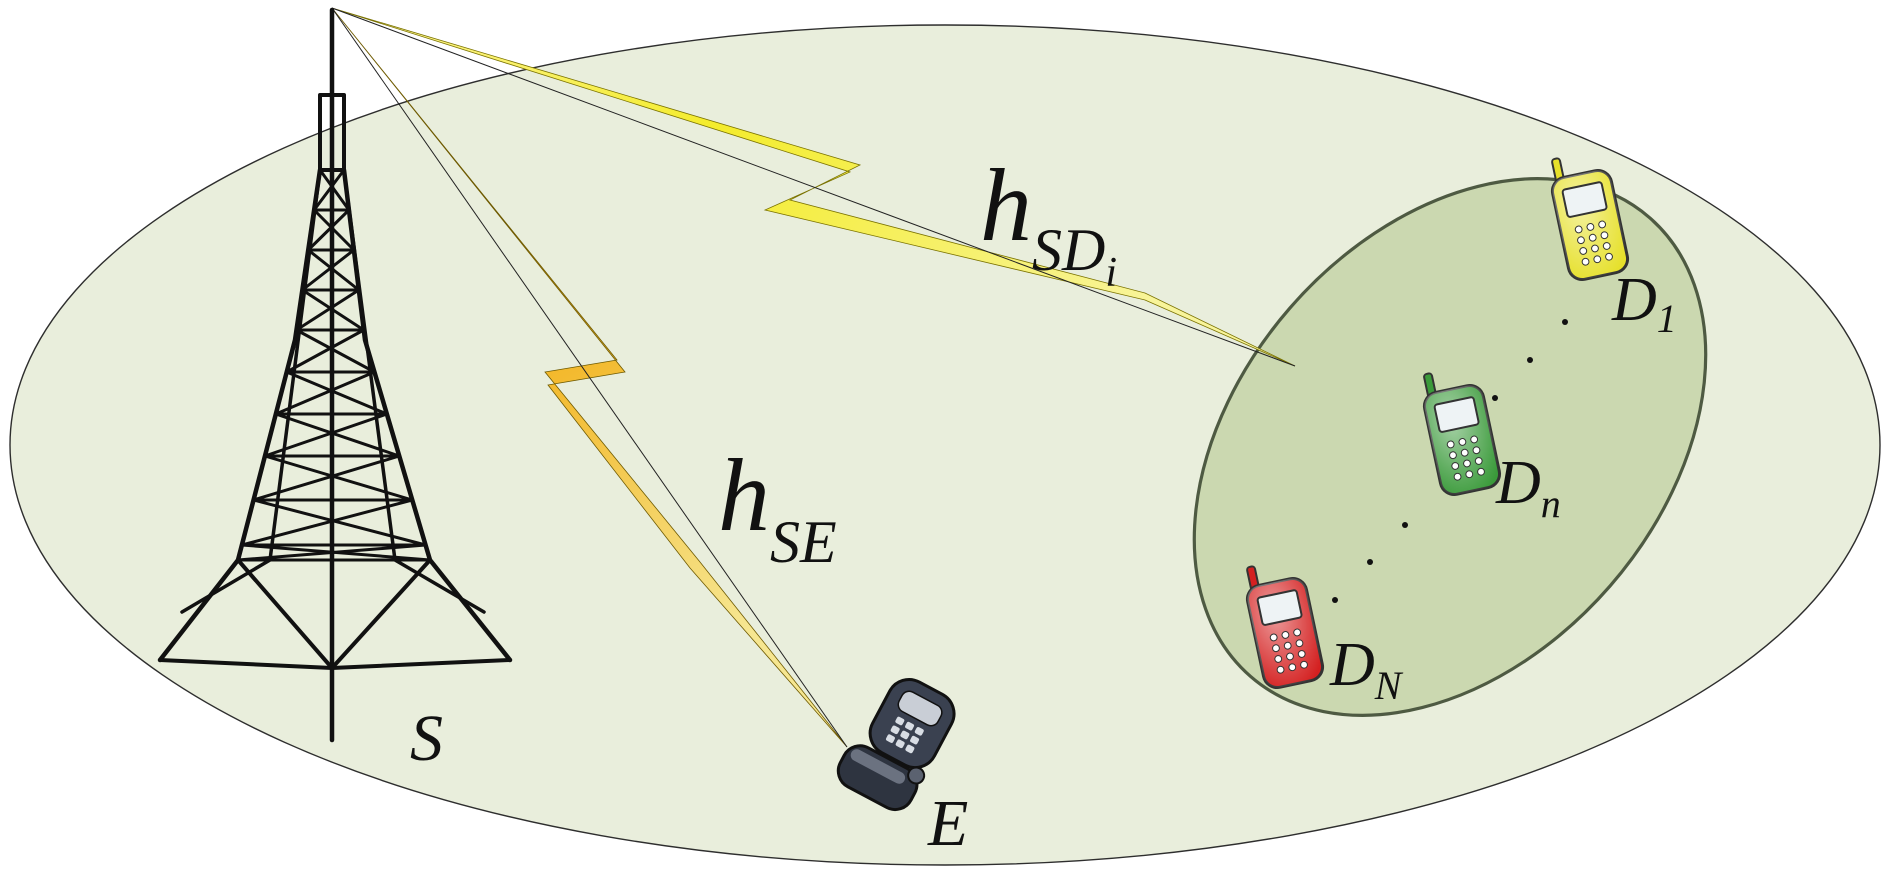 The height and width of the screenshot is (876, 1890). I want to click on destination-n-label: Dn, so click(1528, 487).